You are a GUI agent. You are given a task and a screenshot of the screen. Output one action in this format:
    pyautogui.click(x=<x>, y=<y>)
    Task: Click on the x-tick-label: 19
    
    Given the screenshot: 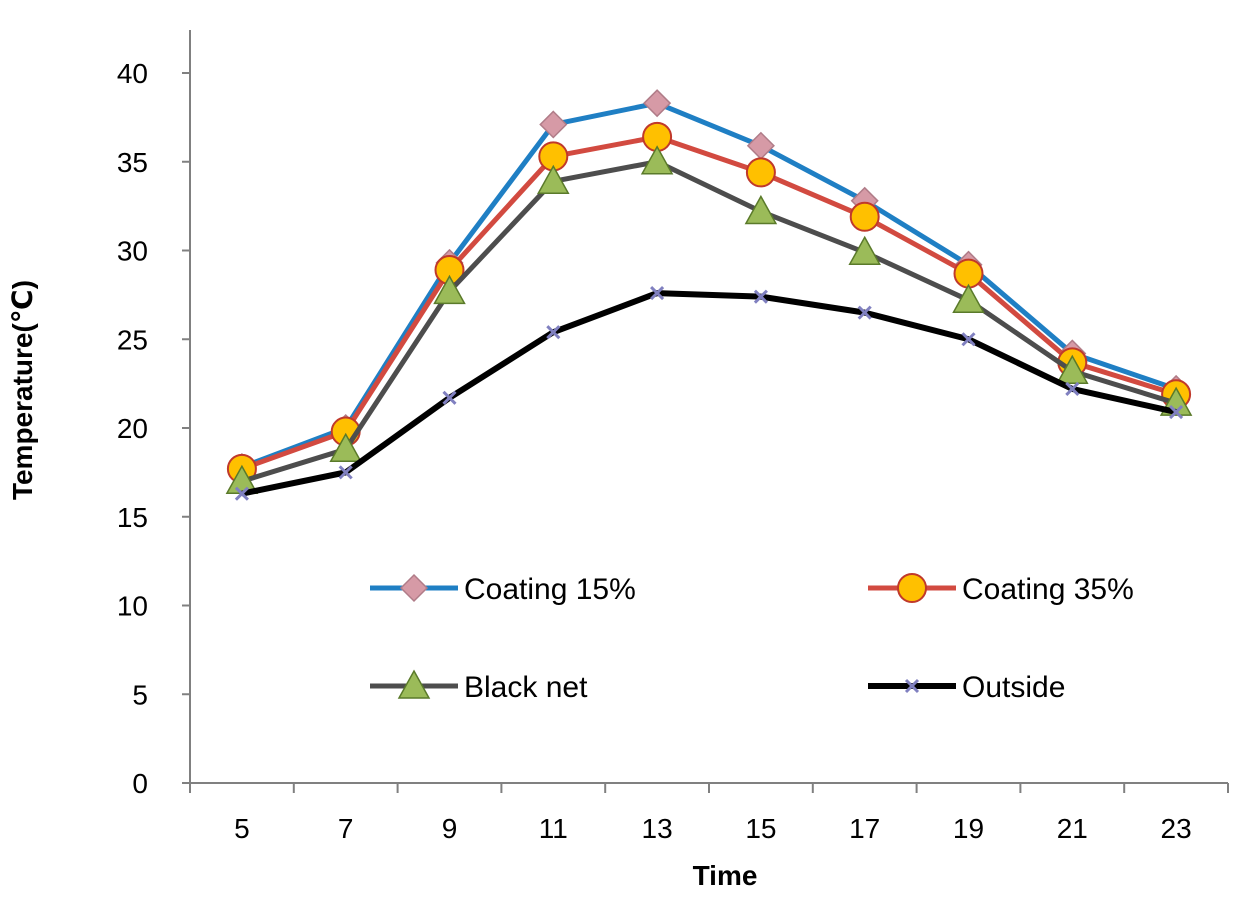 What is the action you would take?
    pyautogui.click(x=968, y=828)
    